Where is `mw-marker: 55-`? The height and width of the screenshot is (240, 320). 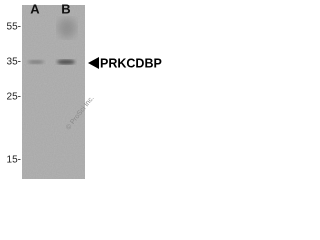 mw-marker: 55- is located at coordinates (14, 27).